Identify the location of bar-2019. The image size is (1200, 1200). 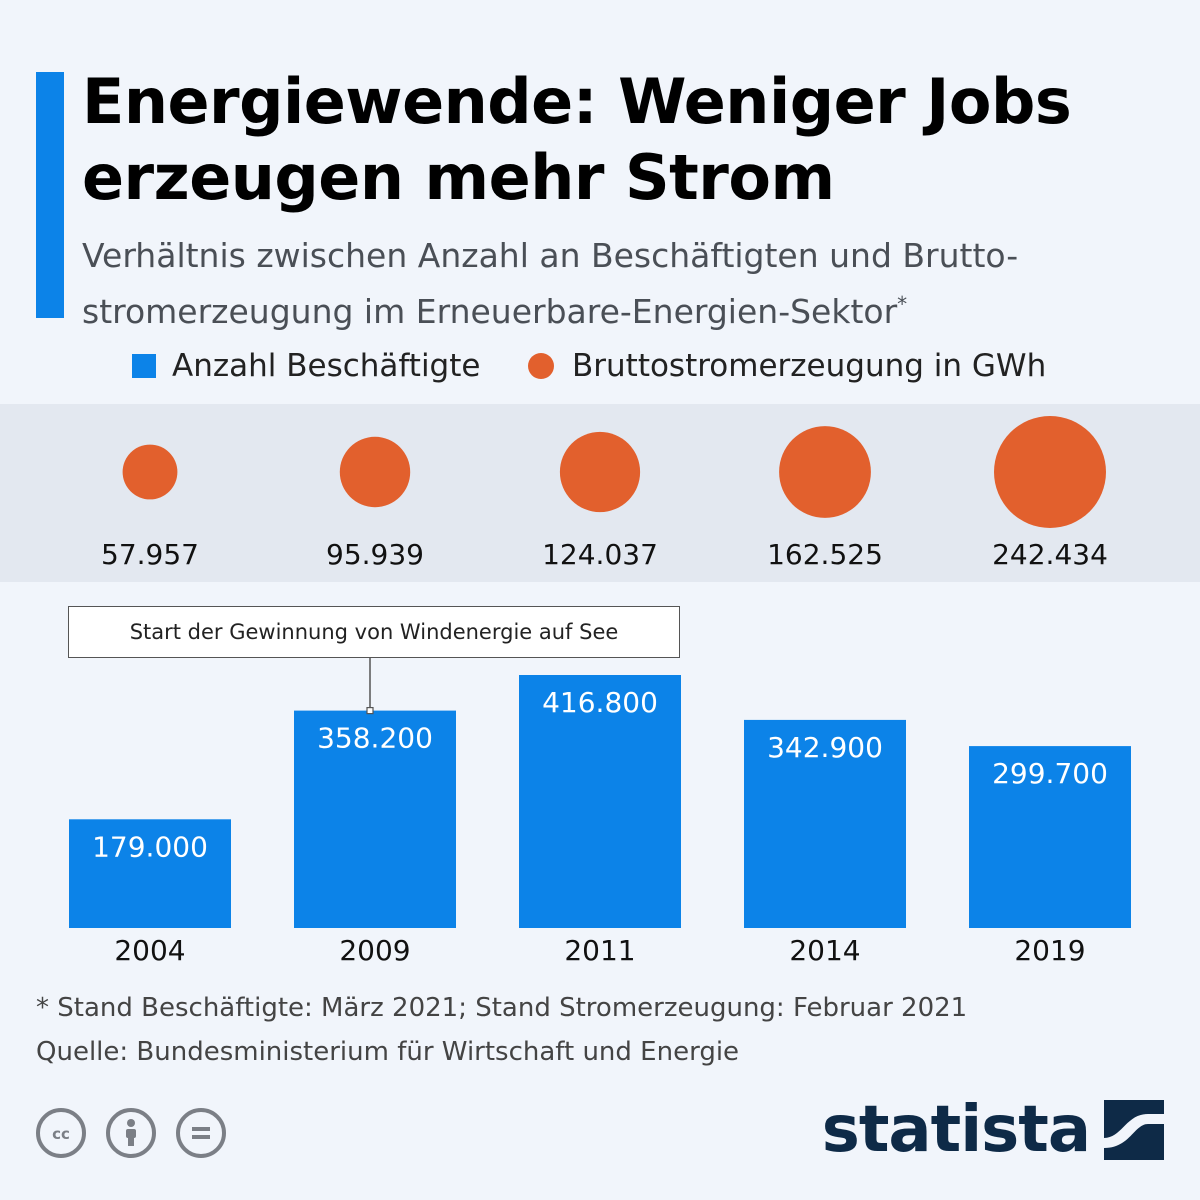
(1050, 837).